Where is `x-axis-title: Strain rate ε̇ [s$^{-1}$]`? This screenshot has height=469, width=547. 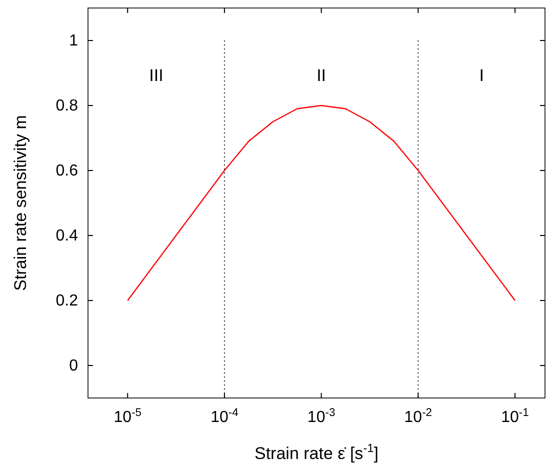
x-axis-title: Strain rate ε̇ [s$^{-1}$] is located at coordinates (316, 452).